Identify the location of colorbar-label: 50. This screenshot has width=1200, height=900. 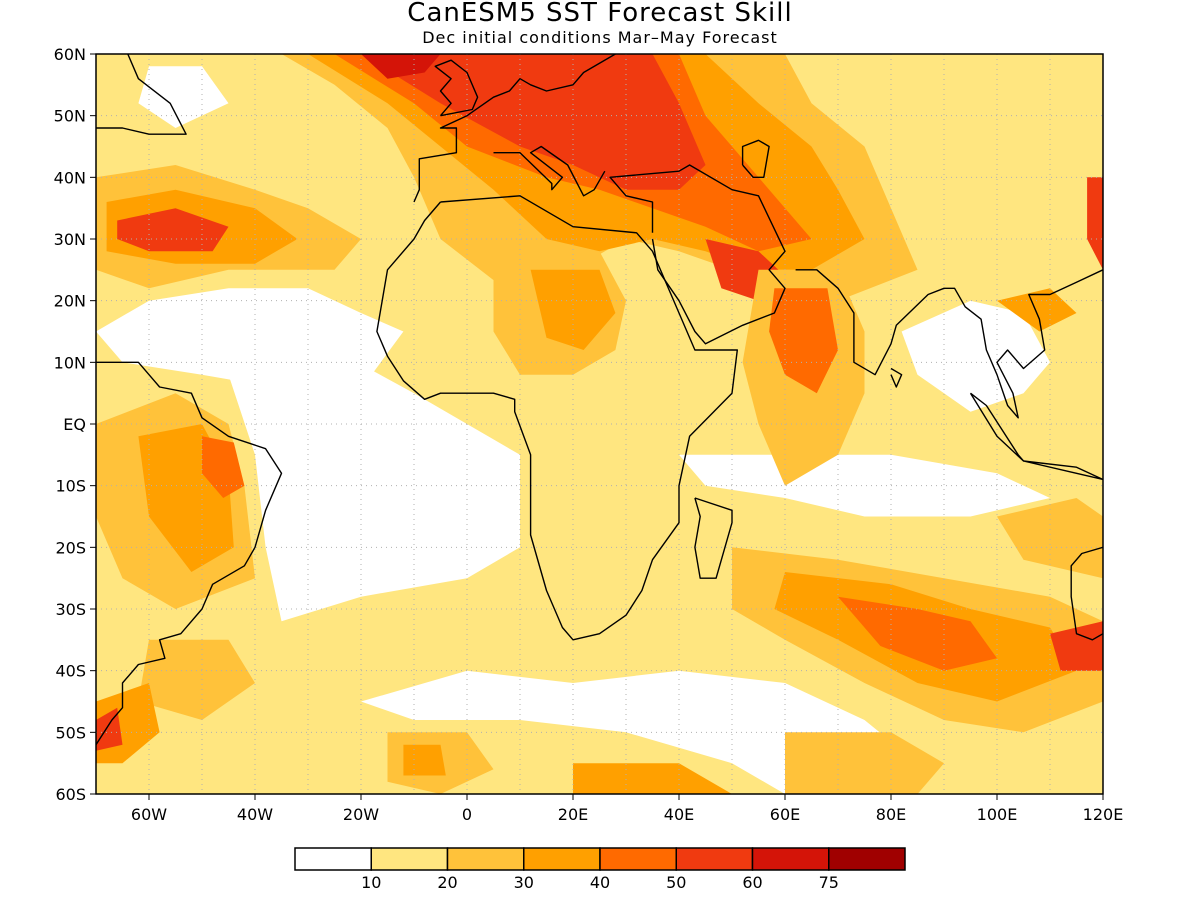
(676, 882).